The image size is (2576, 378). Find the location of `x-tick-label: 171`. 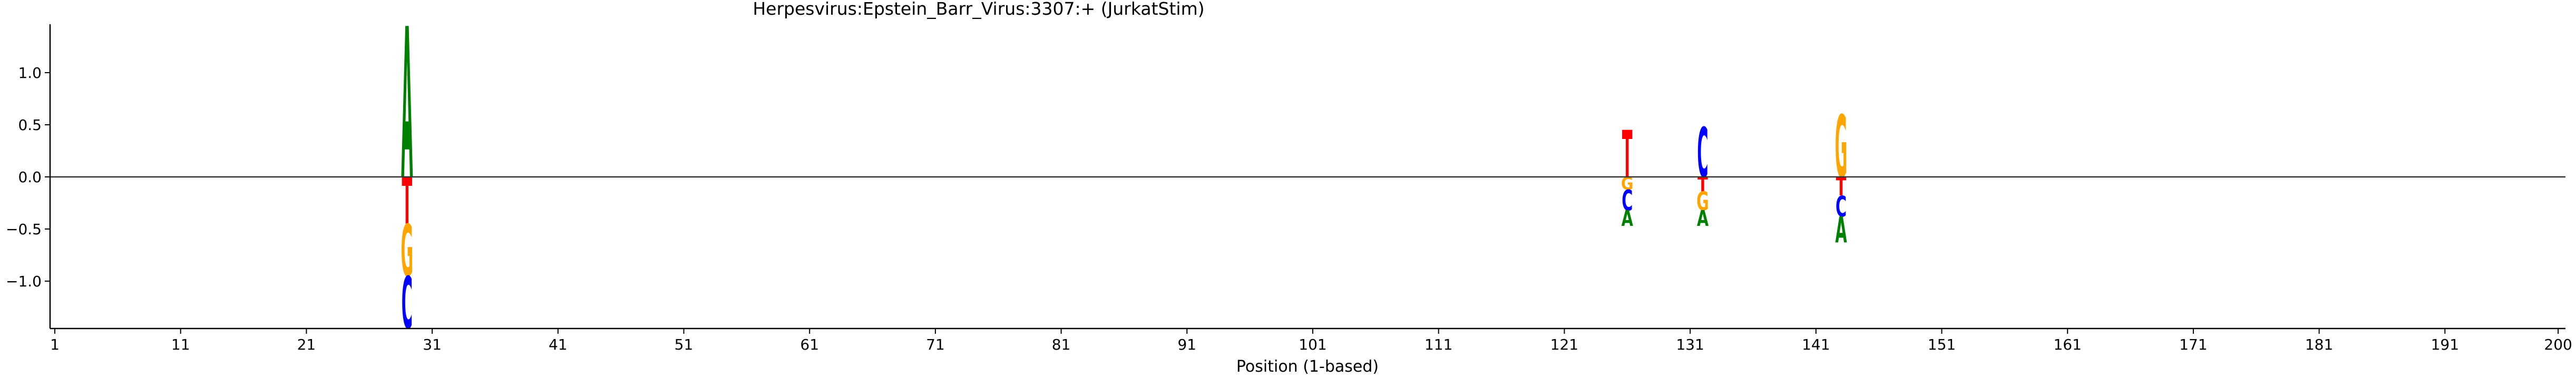

x-tick-label: 171 is located at coordinates (2193, 344).